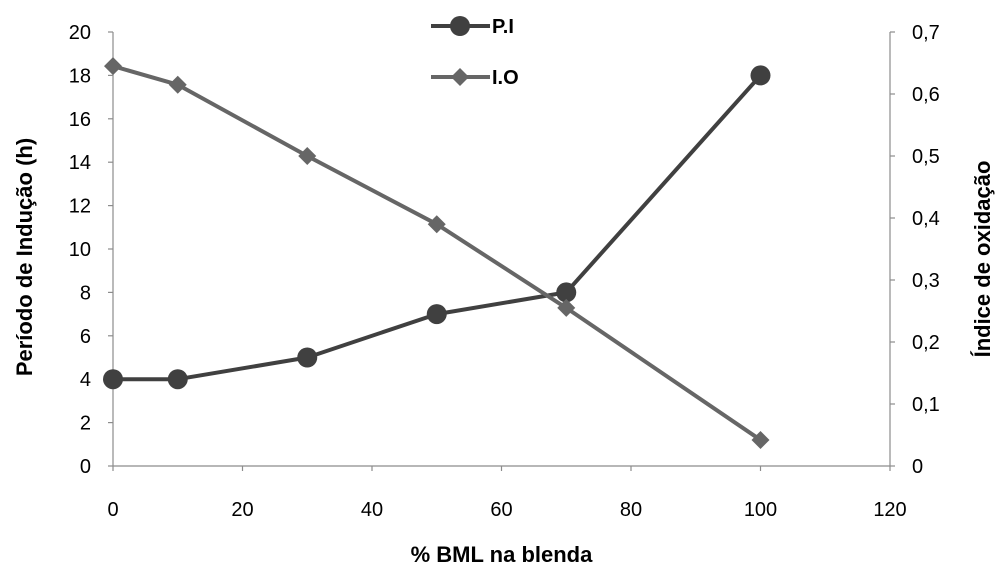 This screenshot has height=570, width=1007. Describe the element at coordinates (80, 207) in the screenshot. I see `y-left-tick-label: 12` at that location.